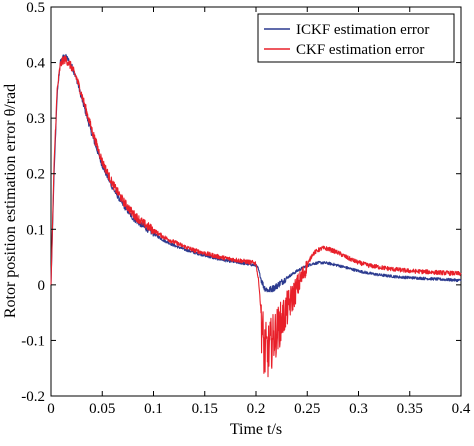  What do you see at coordinates (410, 409) in the screenshot?
I see `x-tick-label: 0.35` at bounding box center [410, 409].